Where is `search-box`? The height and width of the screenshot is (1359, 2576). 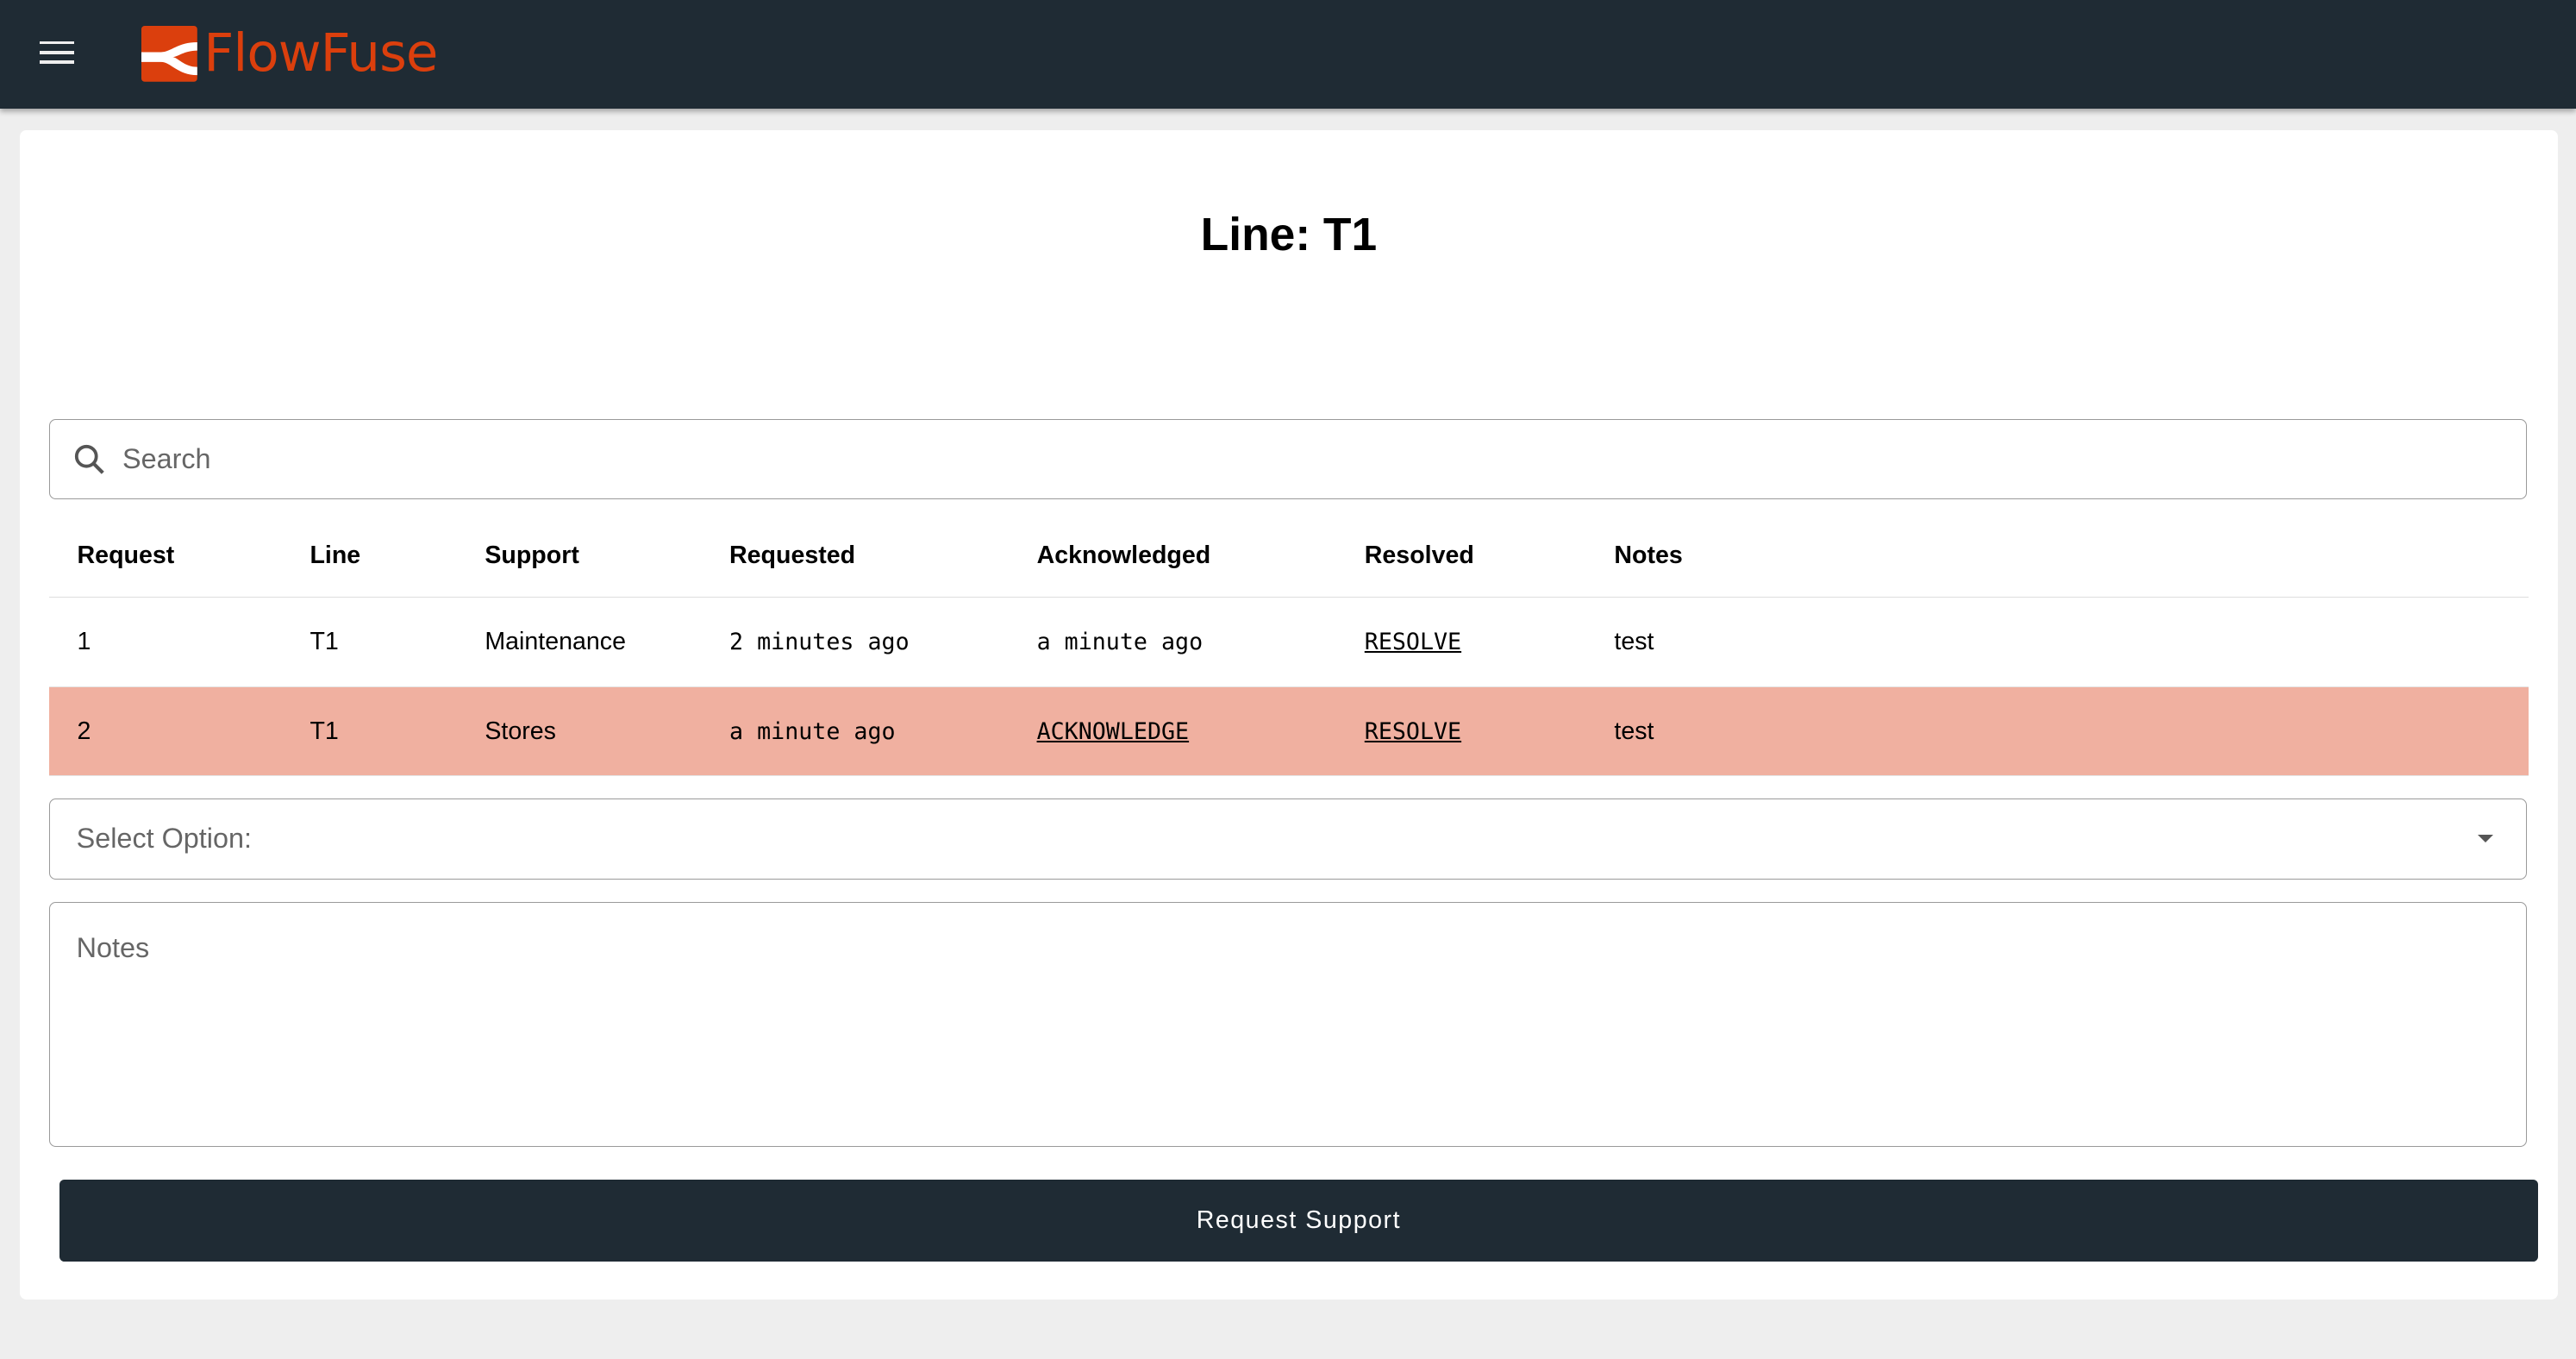 search-box is located at coordinates (1288, 459).